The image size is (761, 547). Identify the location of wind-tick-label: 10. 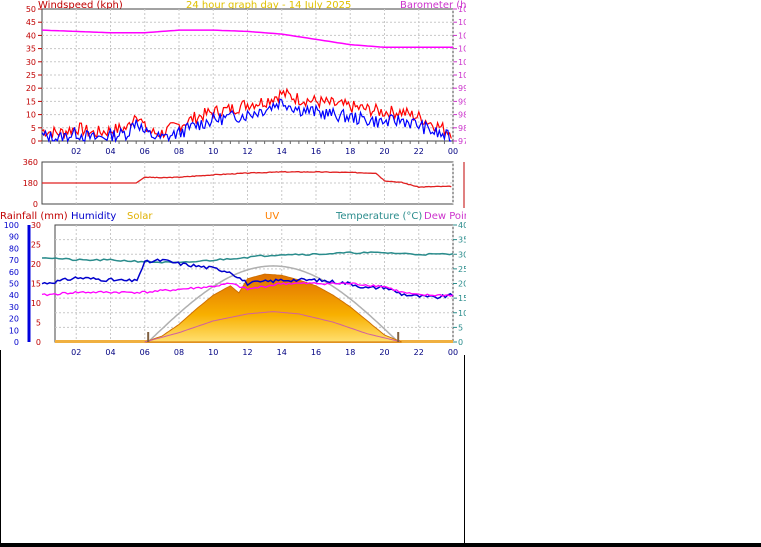
(31, 115).